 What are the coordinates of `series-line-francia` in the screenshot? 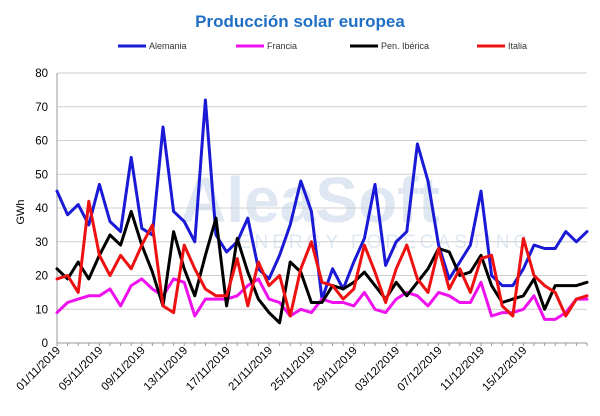 It's located at (322, 299).